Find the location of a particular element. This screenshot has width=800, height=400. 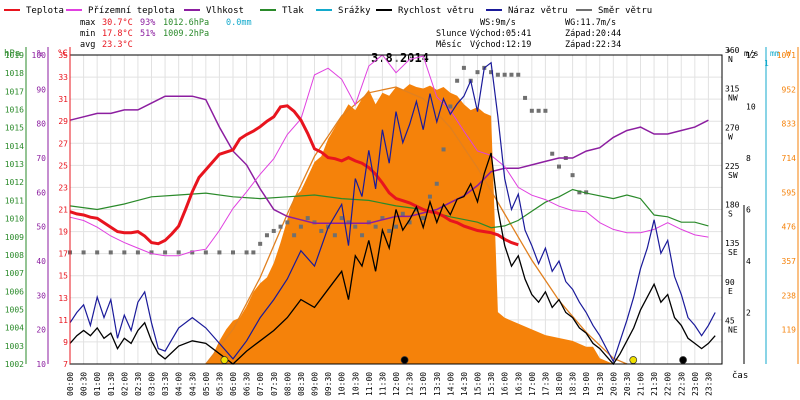

x-tick-label: 21:00 is located at coordinates (641, 384).